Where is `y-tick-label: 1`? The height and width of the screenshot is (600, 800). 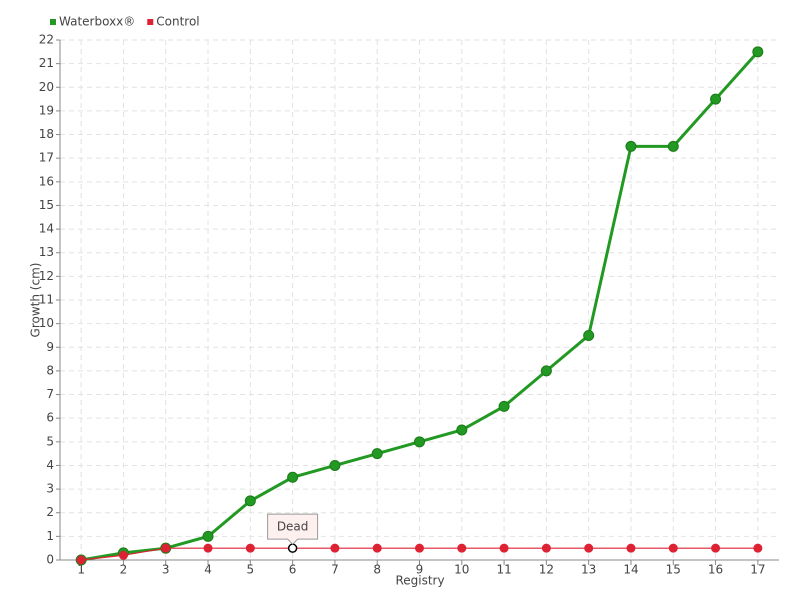
y-tick-label: 1 is located at coordinates (50, 536).